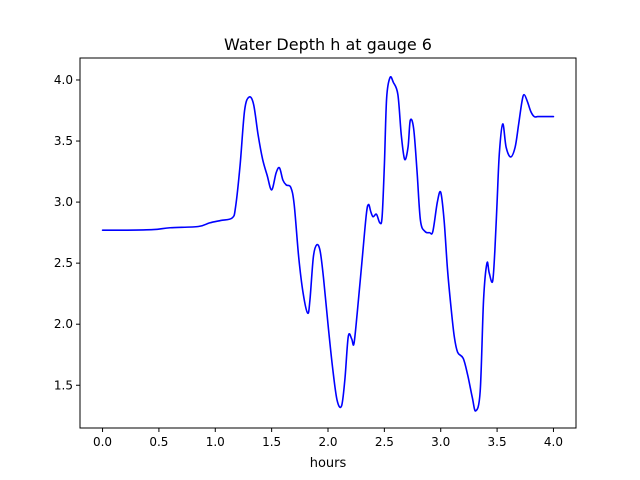 The image size is (640, 480). What do you see at coordinates (271, 442) in the screenshot?
I see `x-tick-label: 1.5` at bounding box center [271, 442].